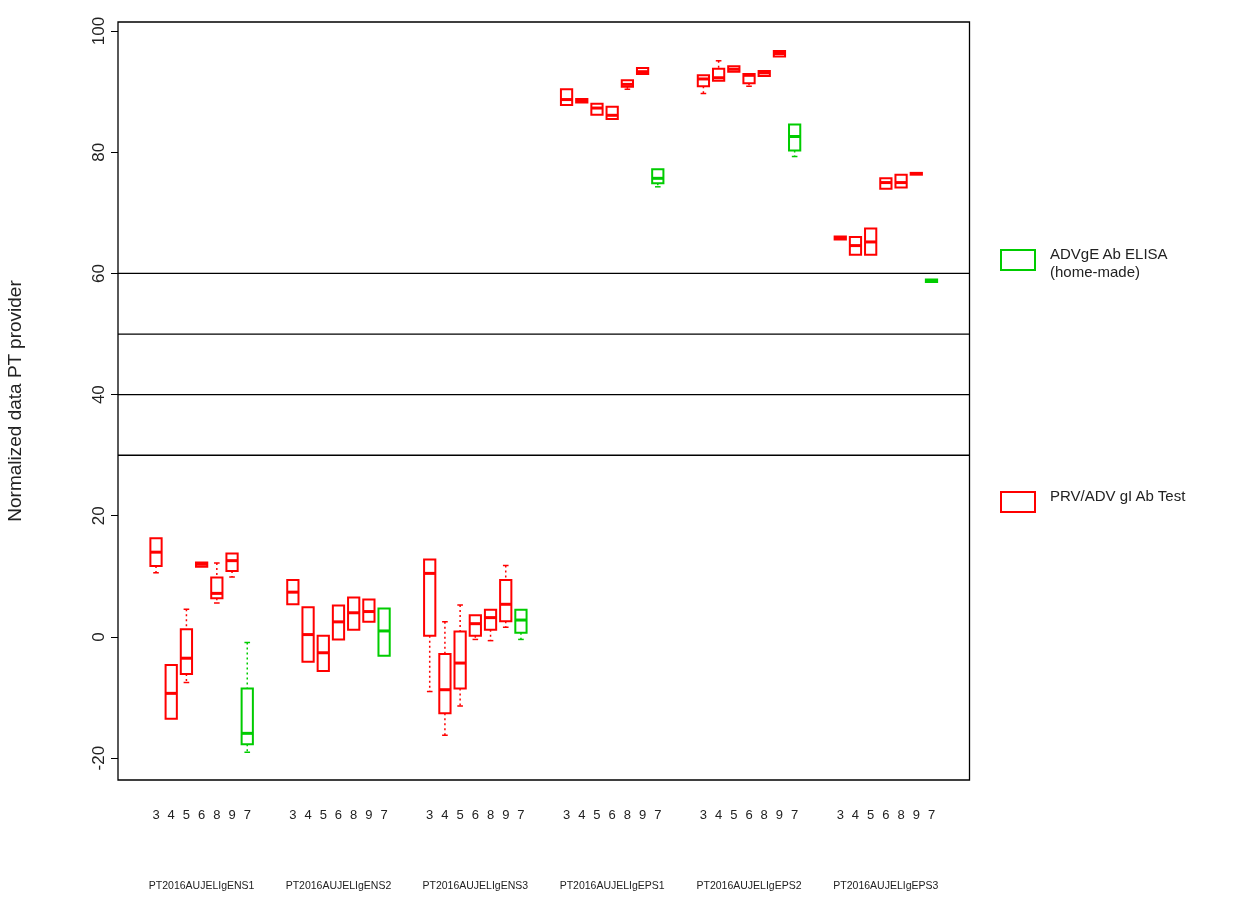  Describe the element at coordinates (99, 152) in the screenshot. I see `y-tick-label: 80` at that location.